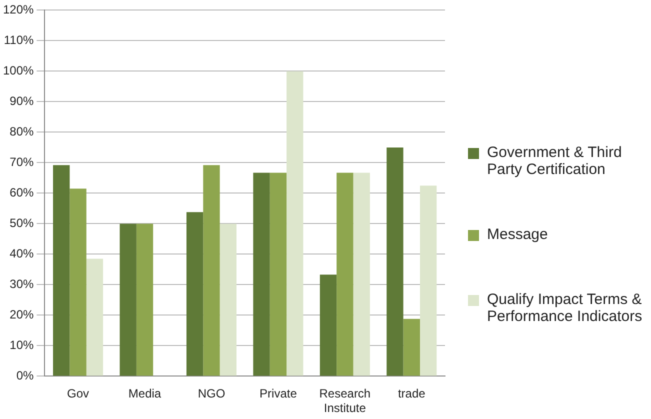 Image resolution: width=651 pixels, height=419 pixels. What do you see at coordinates (279, 393) in the screenshot?
I see `x-tick-label: Private` at bounding box center [279, 393].